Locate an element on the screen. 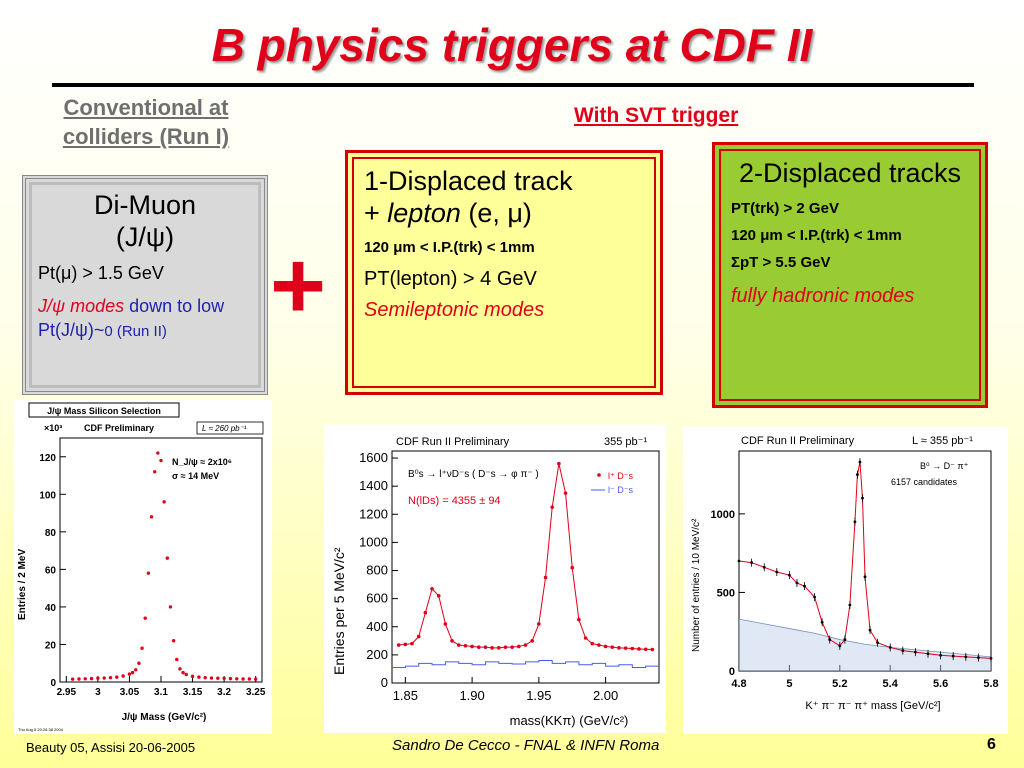 Image resolution: width=1024 pixels, height=768 pixels. x-tick-label: 5.8 is located at coordinates (990, 684).